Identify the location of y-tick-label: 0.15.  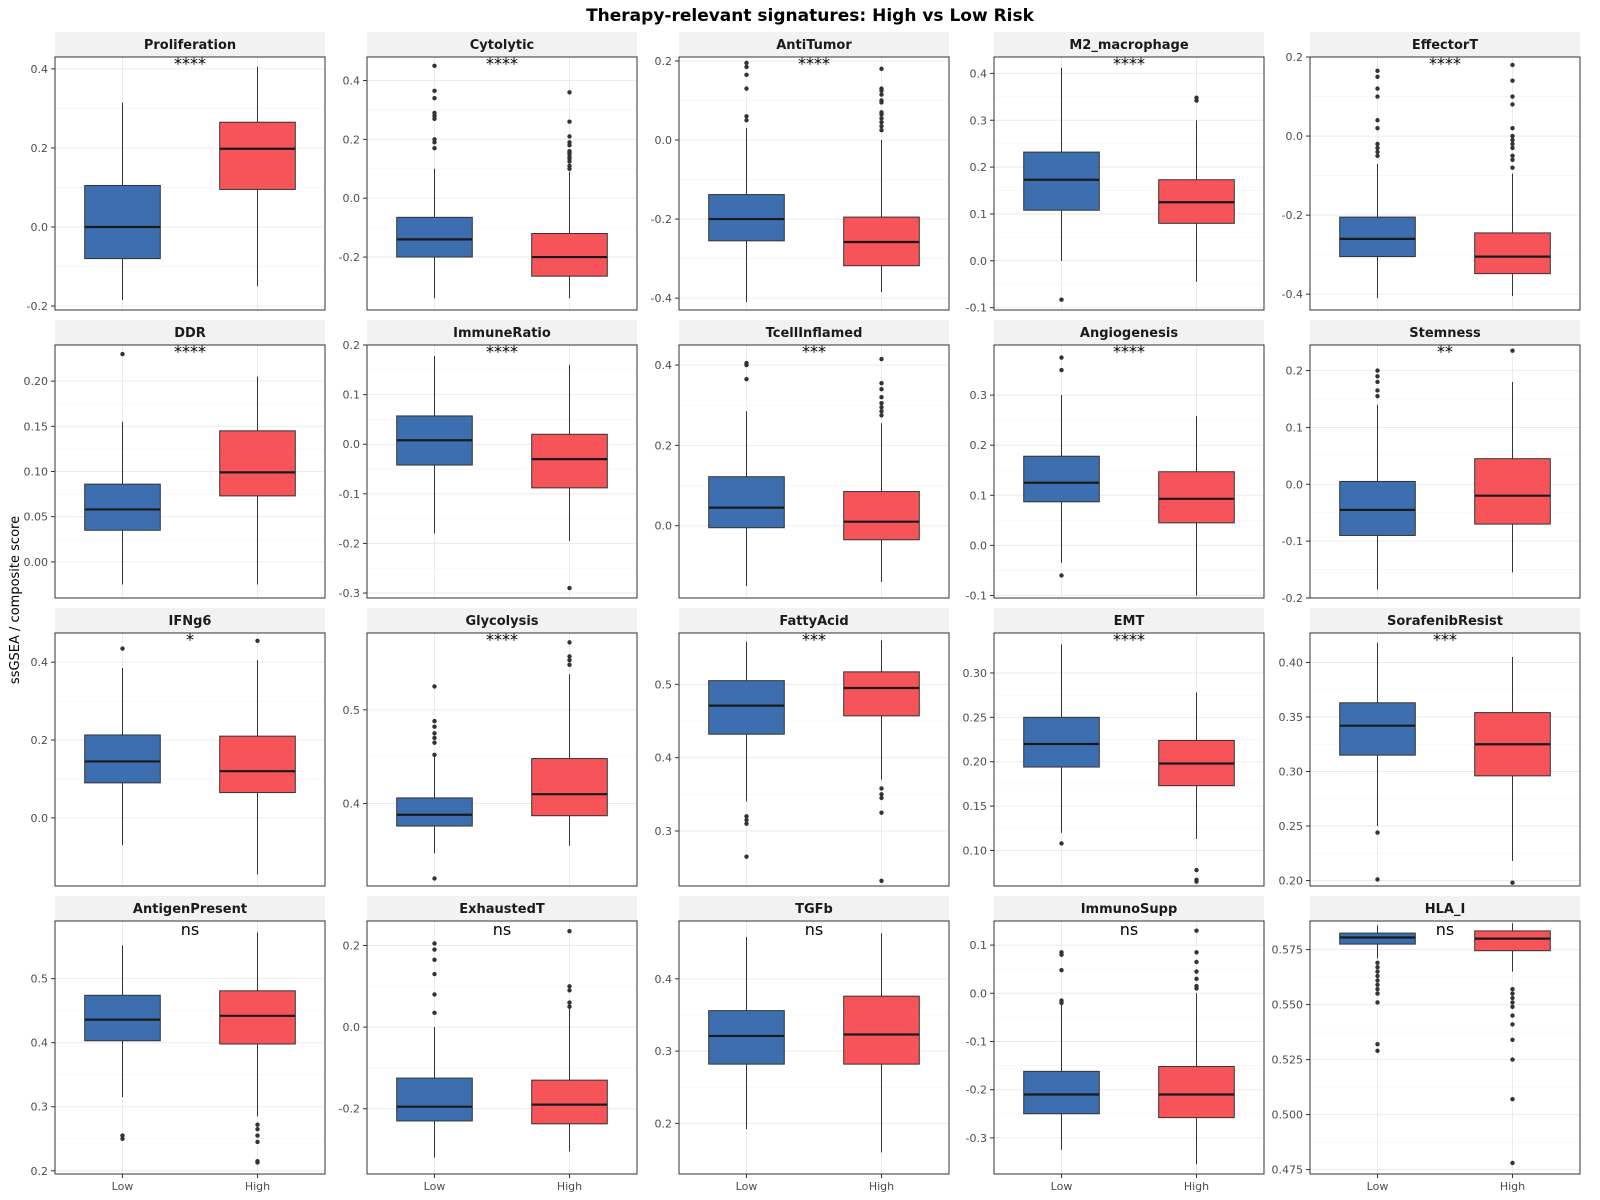
(975, 806).